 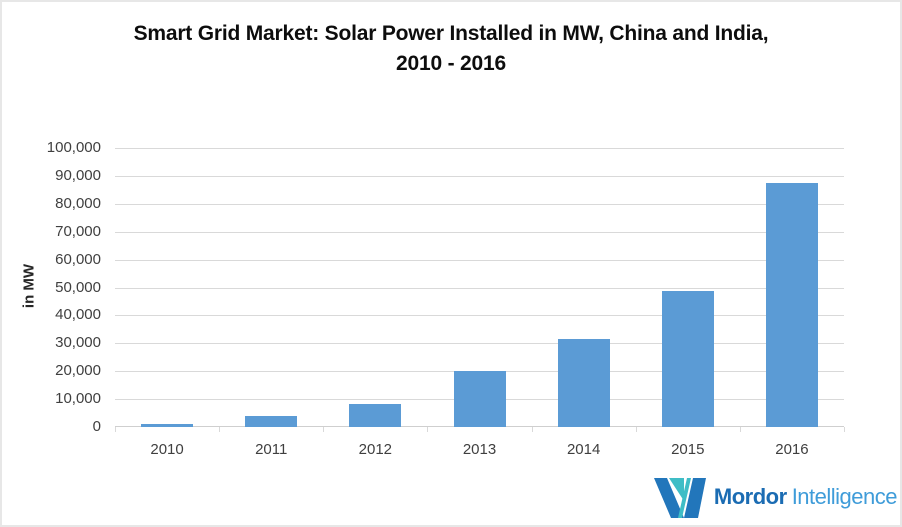 I want to click on x-tick-label-2010: 2010, so click(x=167, y=449).